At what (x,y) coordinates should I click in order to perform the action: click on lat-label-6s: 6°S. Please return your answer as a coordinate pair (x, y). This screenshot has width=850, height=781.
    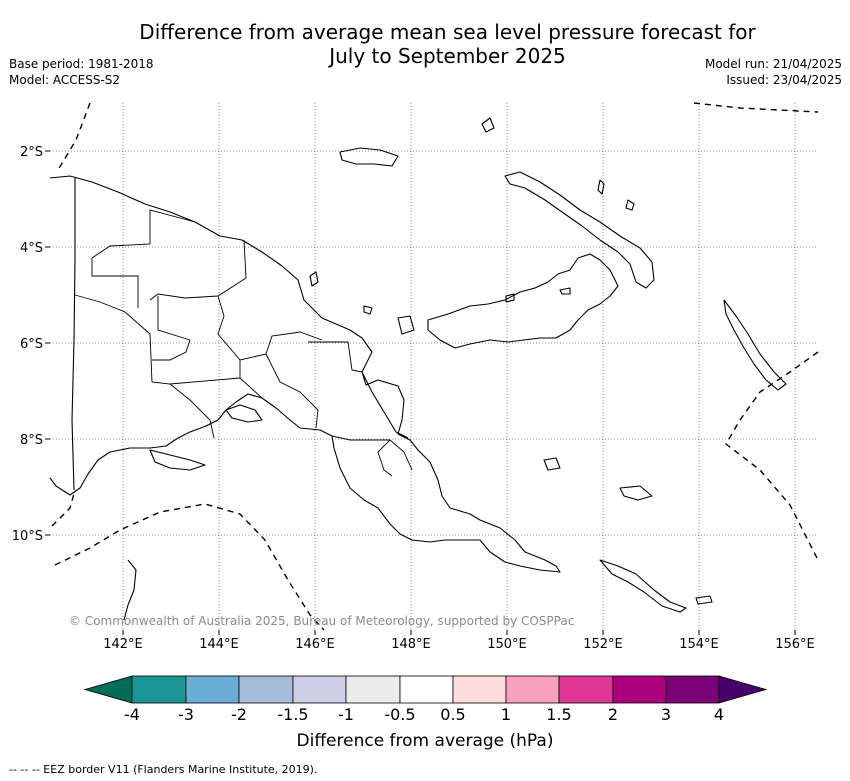
    Looking at the image, I should click on (31, 344).